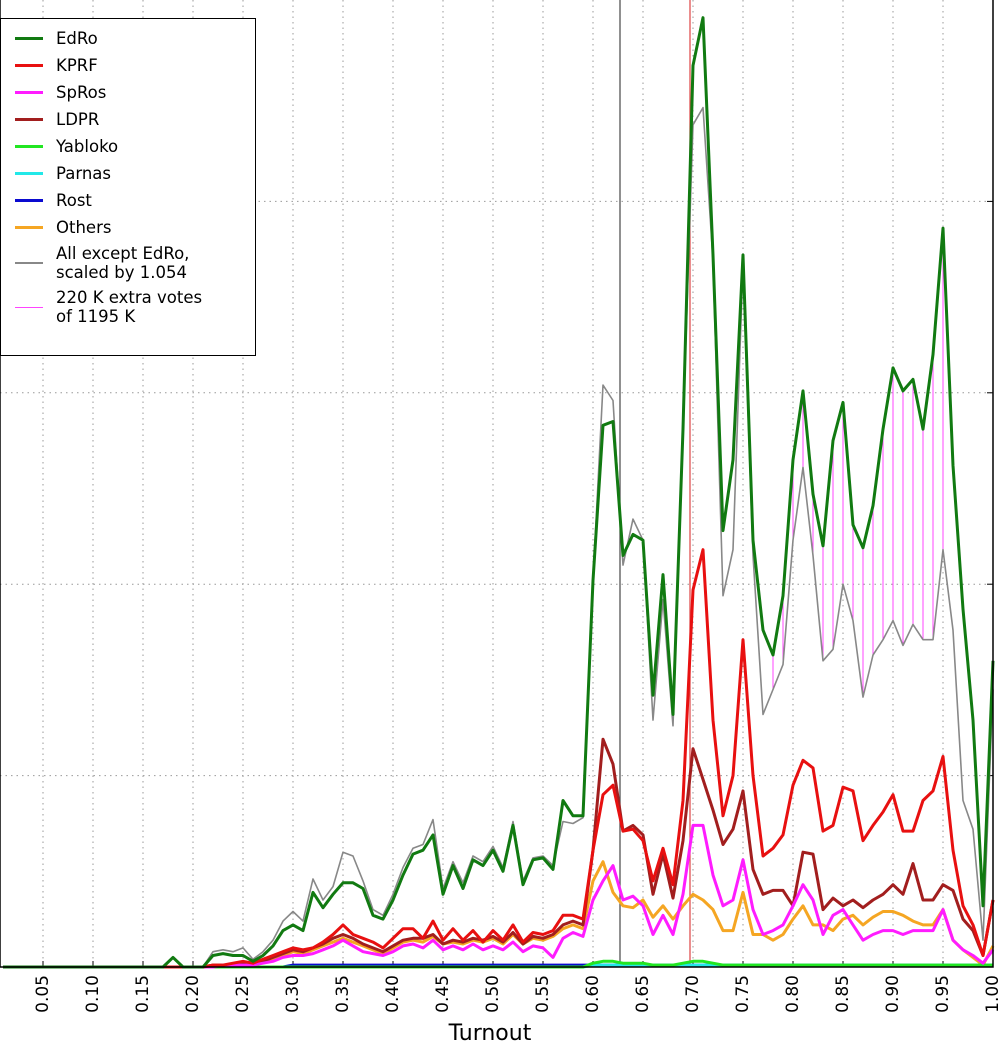  Describe the element at coordinates (843, 994) in the screenshot. I see `x-tick-label: 0.85` at that location.